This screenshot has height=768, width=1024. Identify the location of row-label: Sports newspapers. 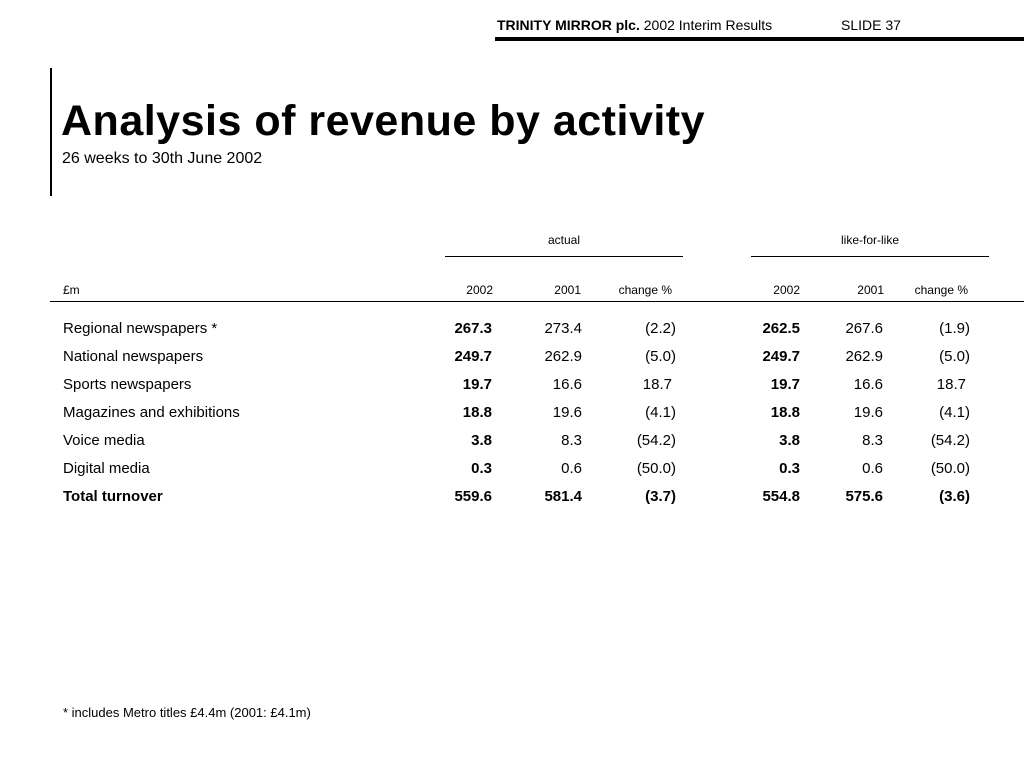
(127, 384).